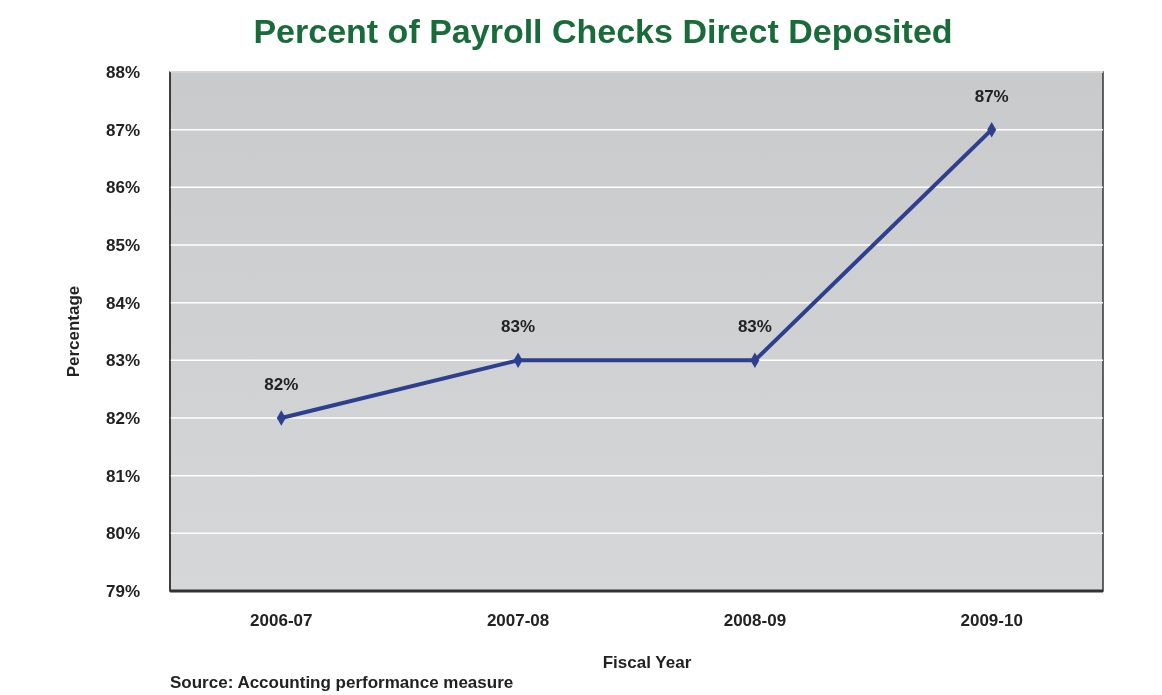  What do you see at coordinates (647, 662) in the screenshot?
I see `x-axis-title: Fiscal Year` at bounding box center [647, 662].